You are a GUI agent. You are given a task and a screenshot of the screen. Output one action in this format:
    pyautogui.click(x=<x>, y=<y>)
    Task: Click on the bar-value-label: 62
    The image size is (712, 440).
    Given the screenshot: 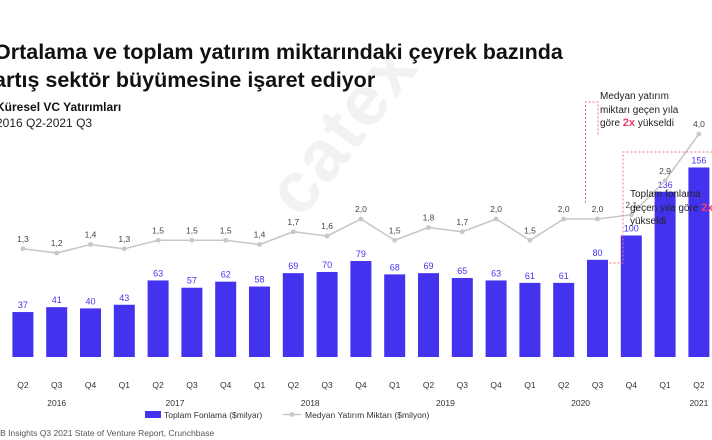 What is the action you would take?
    pyautogui.click(x=226, y=275)
    